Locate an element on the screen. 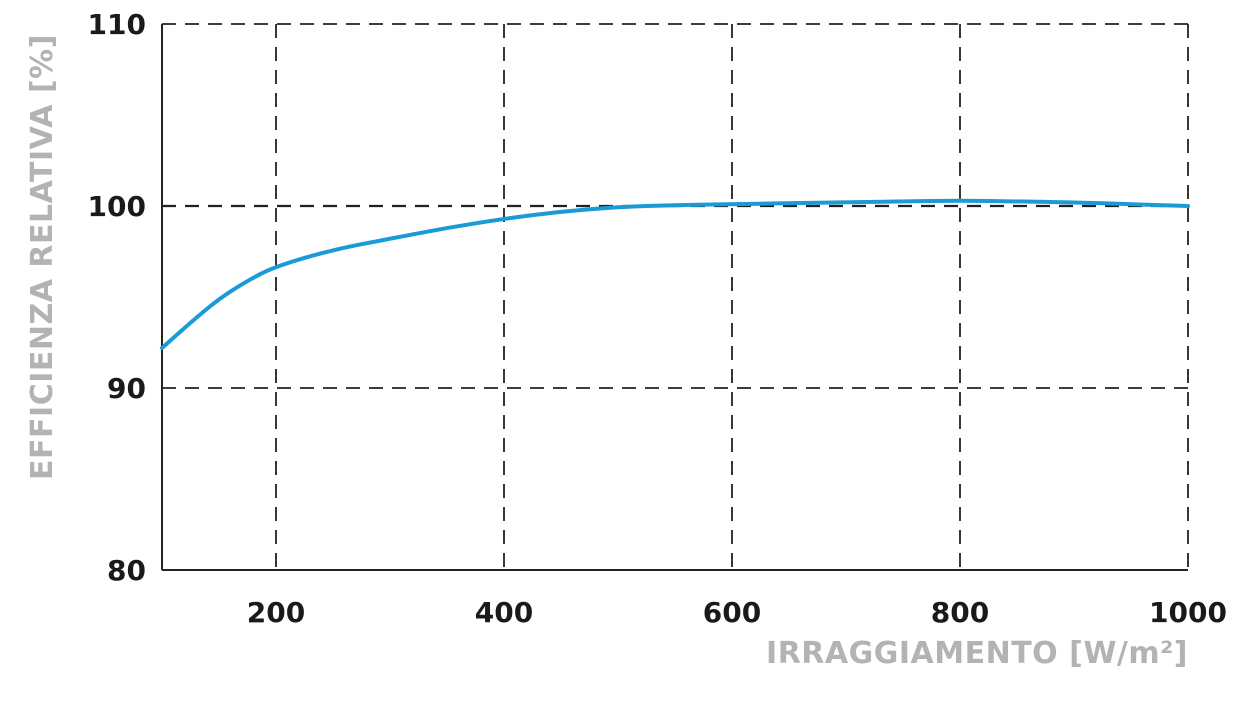 The height and width of the screenshot is (702, 1247). x-tick-label: 800 is located at coordinates (960, 612).